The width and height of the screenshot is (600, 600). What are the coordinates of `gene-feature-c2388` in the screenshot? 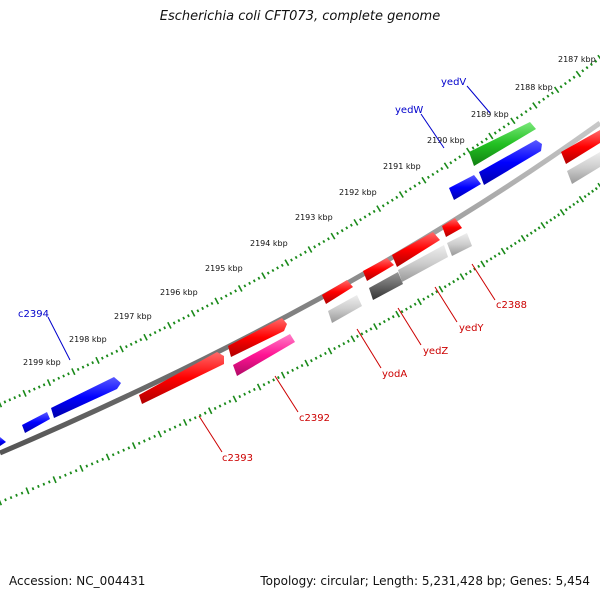 It's located at (452, 227).